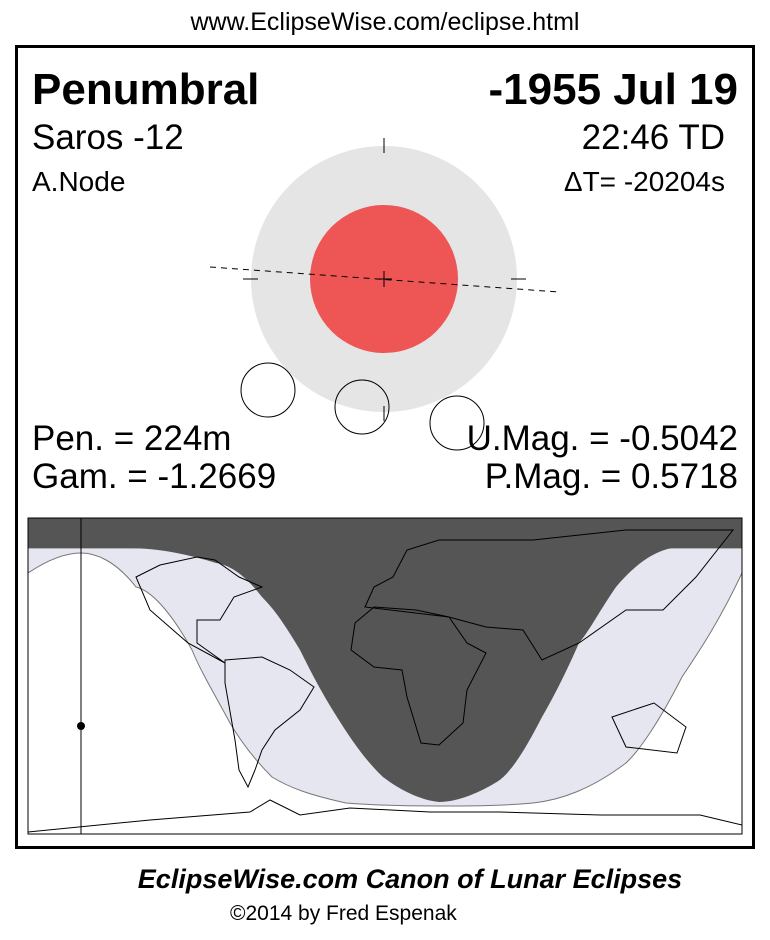  Describe the element at coordinates (385, 816) in the screenshot. I see `antarctica-outline` at that location.